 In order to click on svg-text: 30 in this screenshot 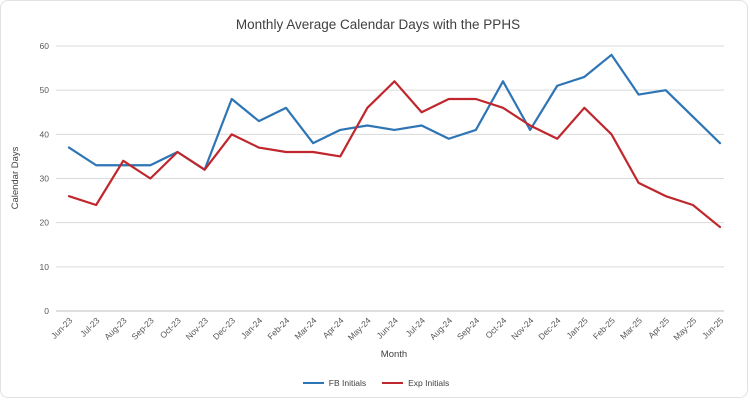, I will do `click(45, 178)`.